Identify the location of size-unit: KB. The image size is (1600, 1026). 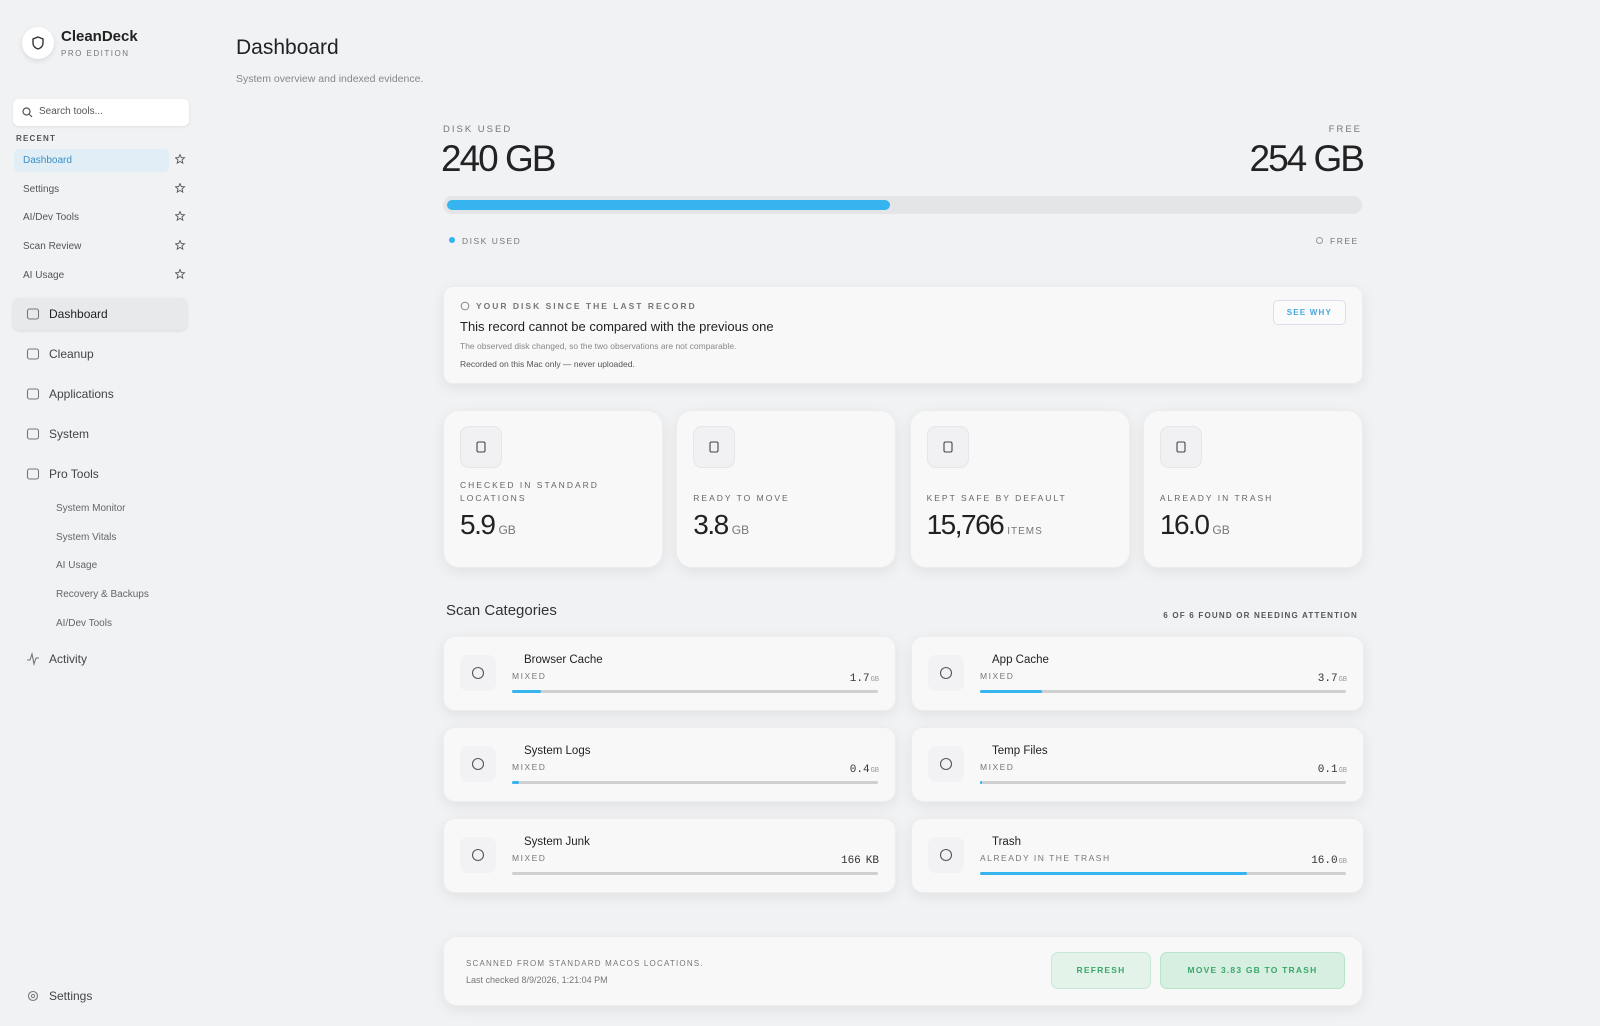
(872, 861).